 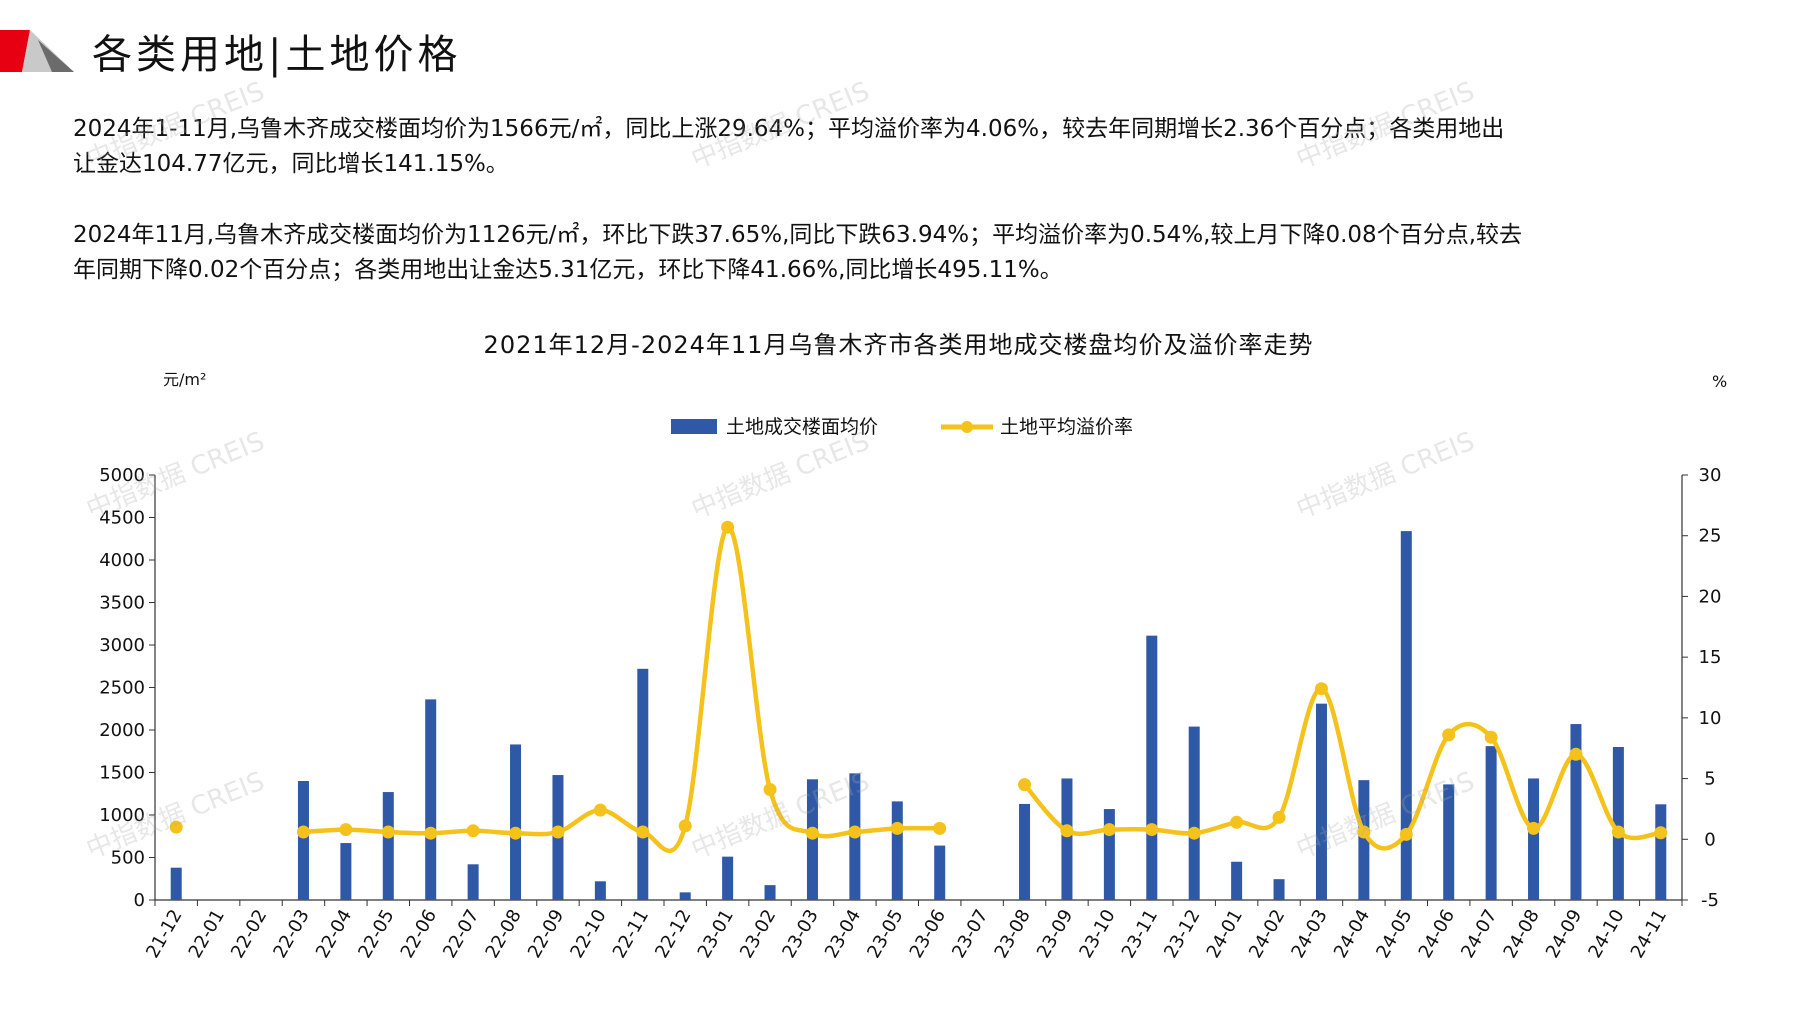 I want to click on x-axis-tick-label: 22-02, so click(x=249, y=934).